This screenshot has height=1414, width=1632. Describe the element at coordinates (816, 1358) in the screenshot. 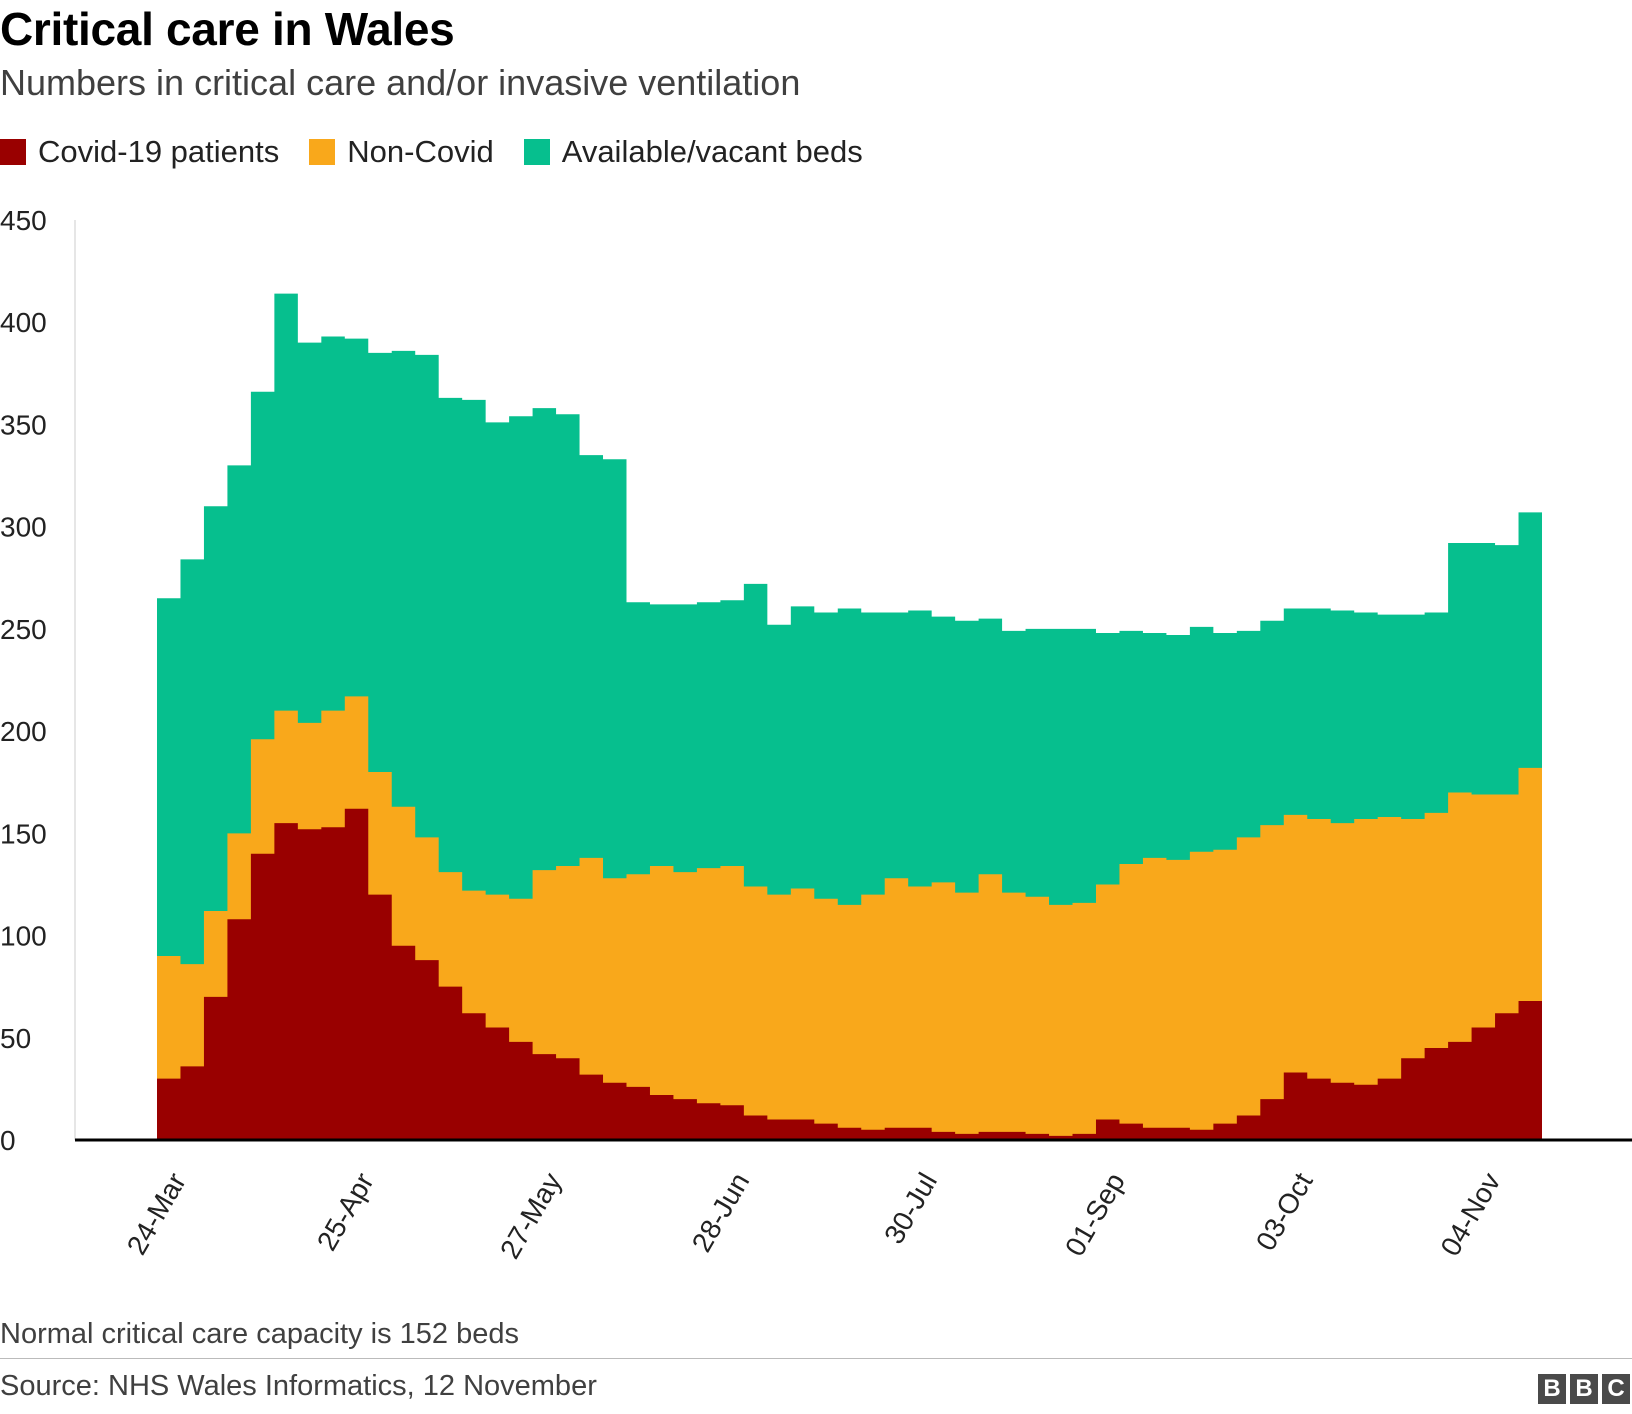

I see `footer-divider` at that location.